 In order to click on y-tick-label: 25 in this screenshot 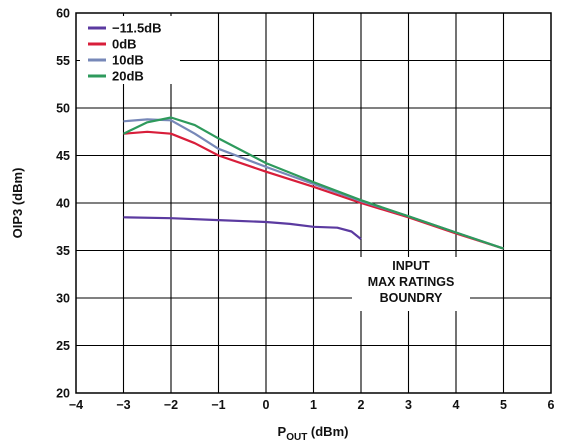, I will do `click(63, 346)`.